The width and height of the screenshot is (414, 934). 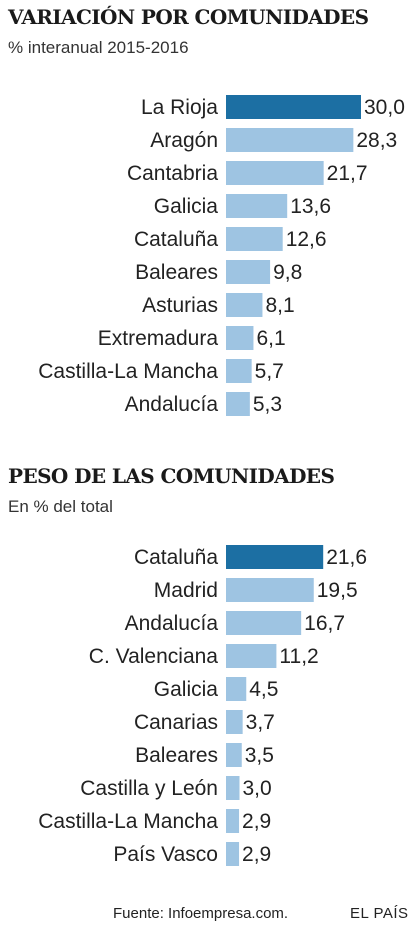 I want to click on source-note: Fuente: Infoempresa.com., so click(x=201, y=913).